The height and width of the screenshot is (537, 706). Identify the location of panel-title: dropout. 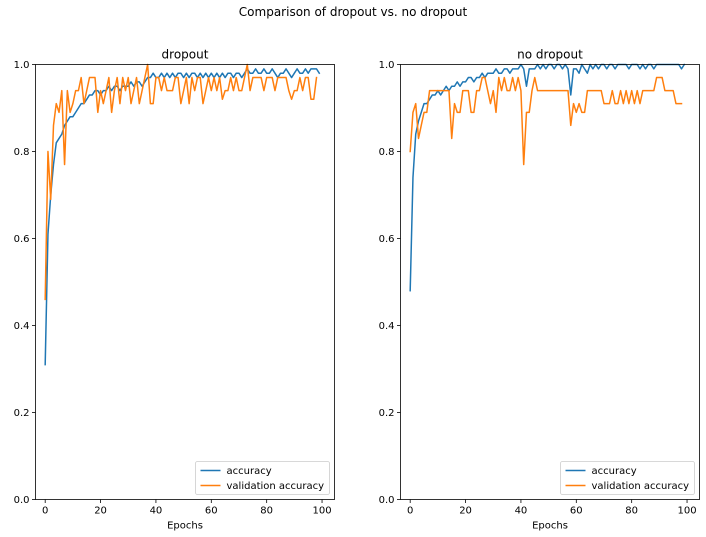
(185, 55).